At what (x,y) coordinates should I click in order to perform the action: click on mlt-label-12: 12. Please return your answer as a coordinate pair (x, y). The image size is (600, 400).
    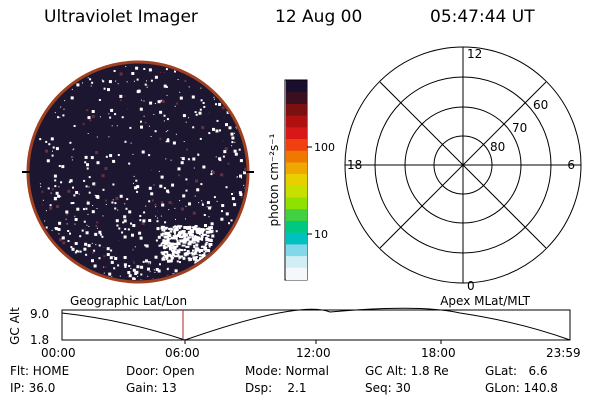
    Looking at the image, I should click on (474, 54).